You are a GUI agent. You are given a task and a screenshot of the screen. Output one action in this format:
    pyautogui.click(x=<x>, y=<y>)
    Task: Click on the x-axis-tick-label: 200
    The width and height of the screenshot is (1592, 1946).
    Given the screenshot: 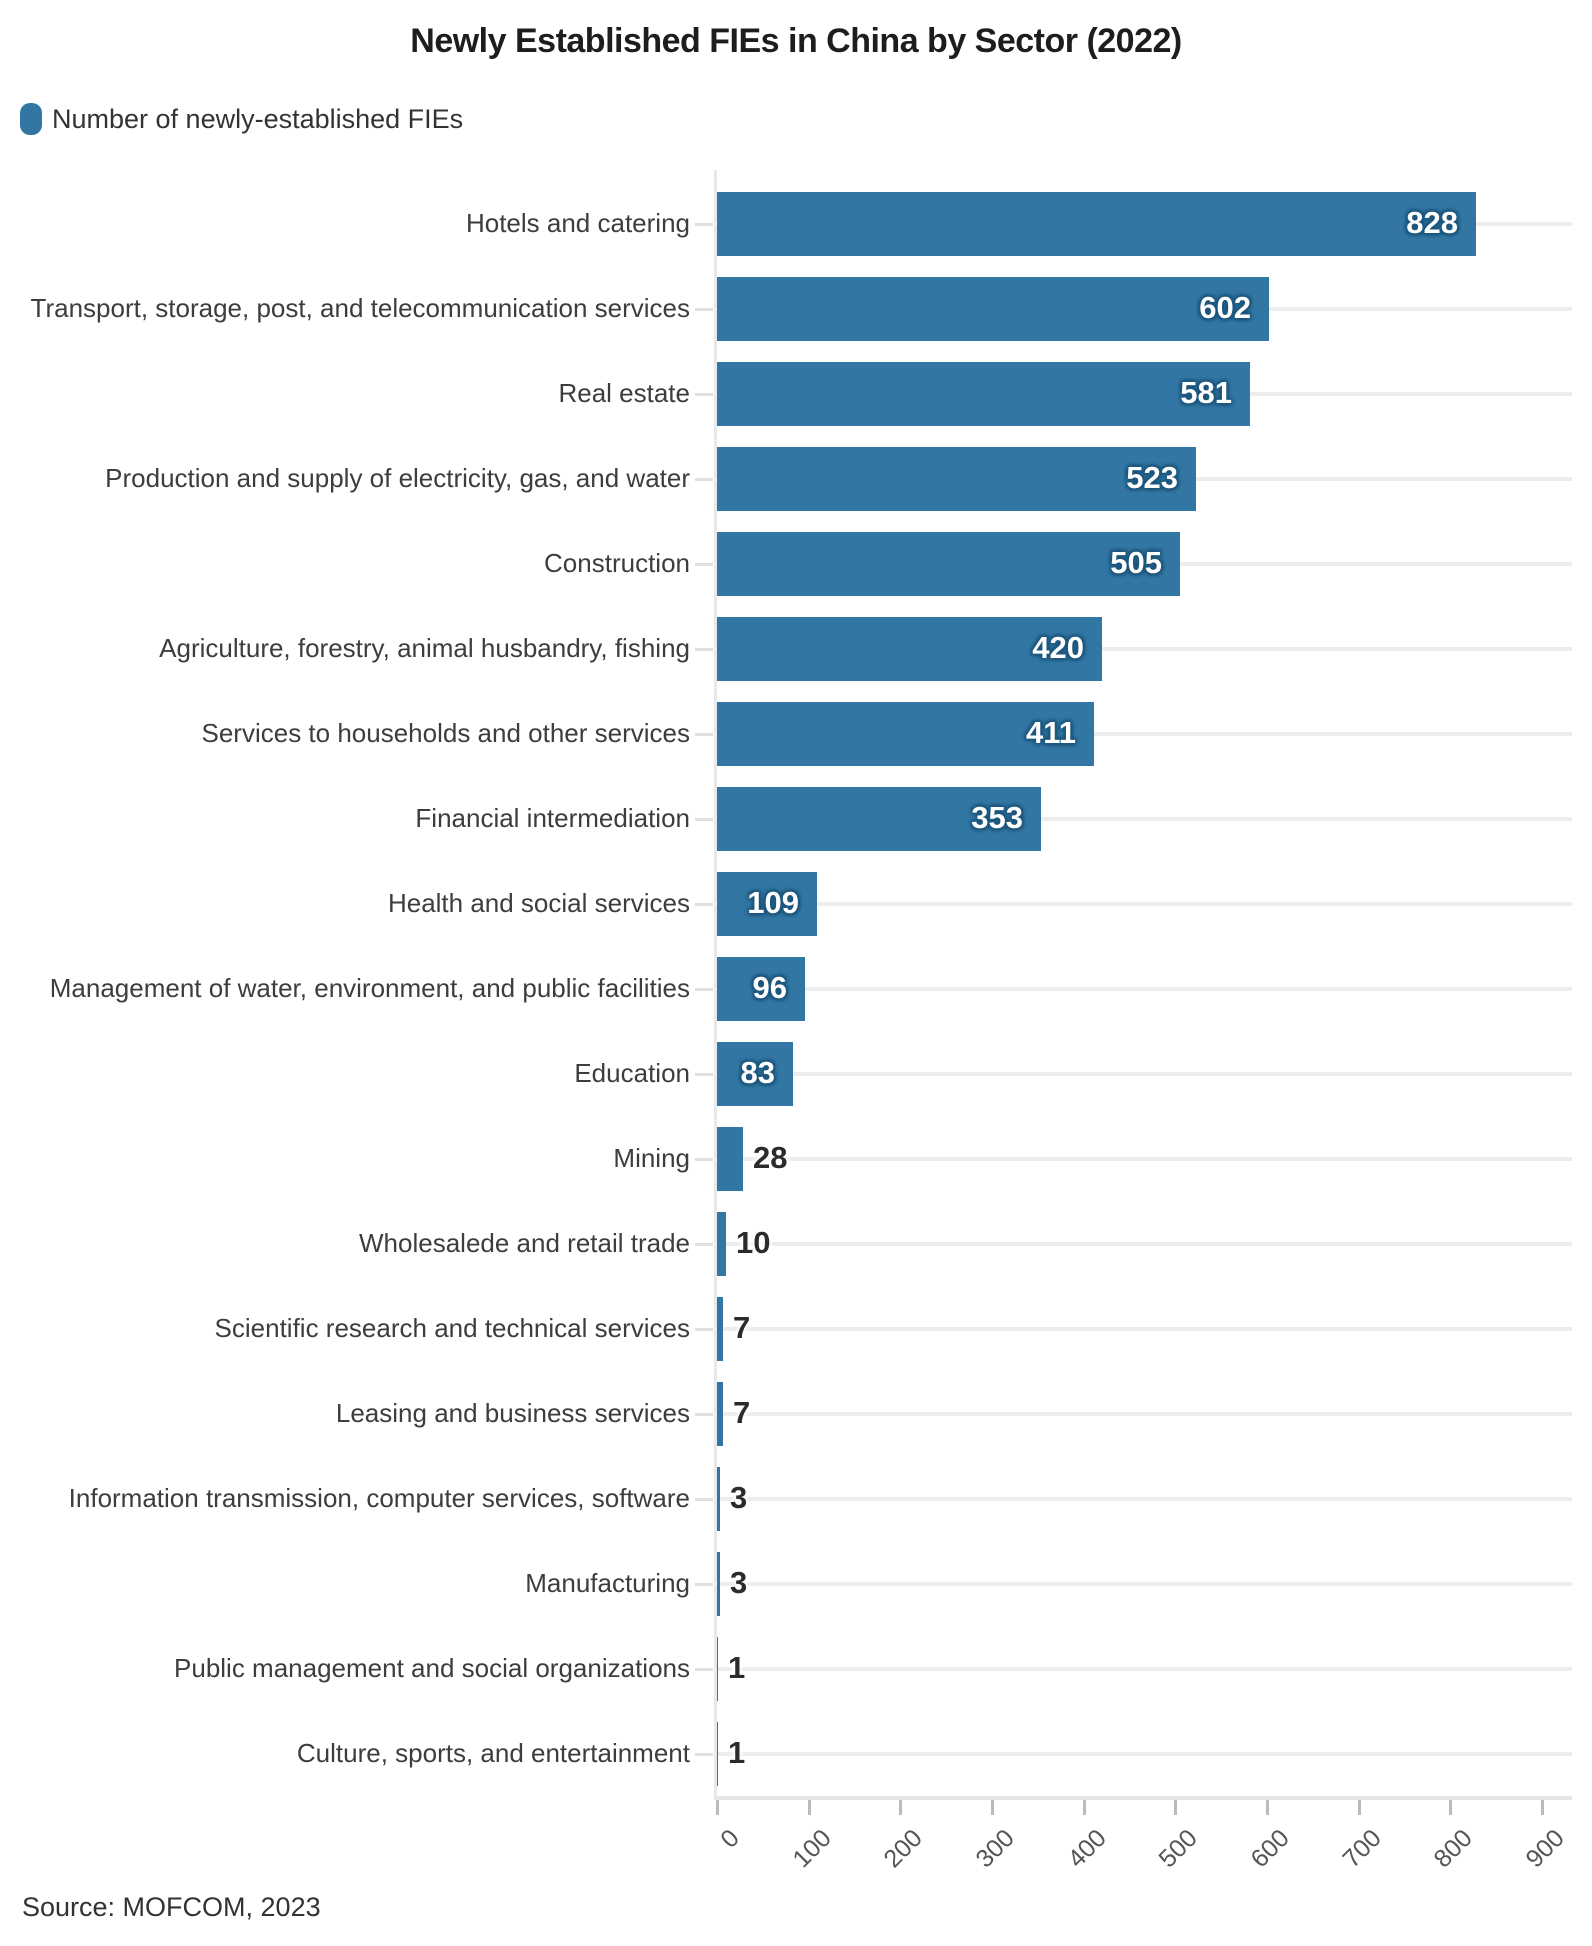 What is the action you would take?
    pyautogui.click(x=903, y=1849)
    